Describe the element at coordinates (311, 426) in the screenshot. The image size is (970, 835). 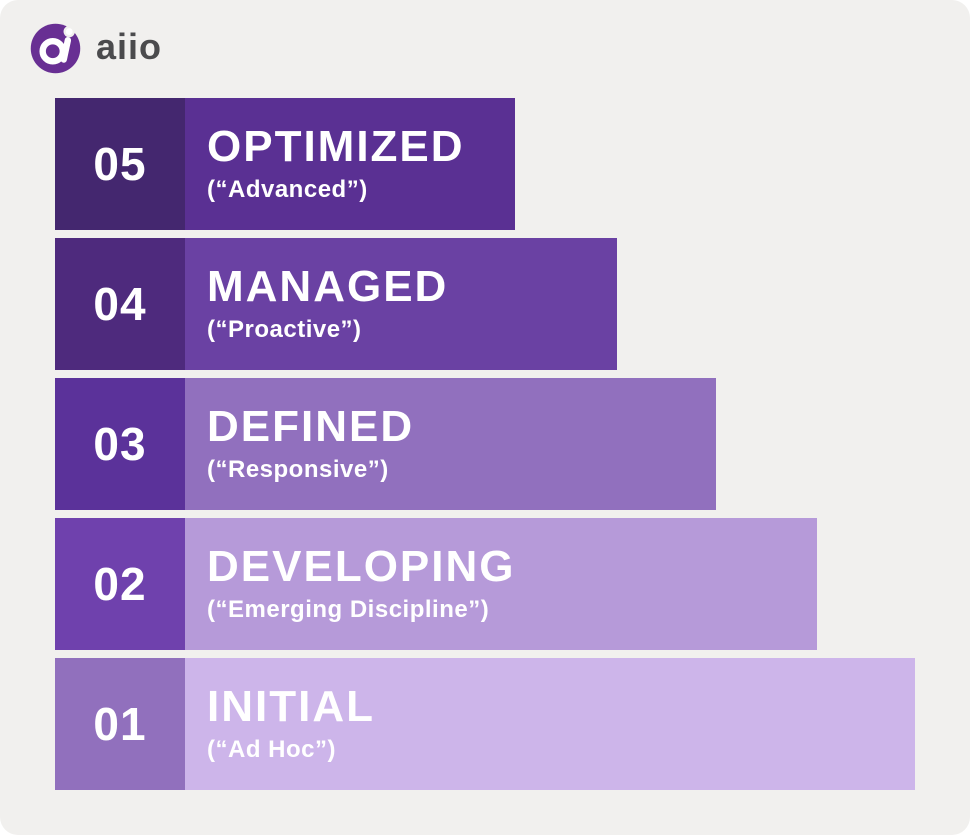
I see `level-title: DEFINED` at that location.